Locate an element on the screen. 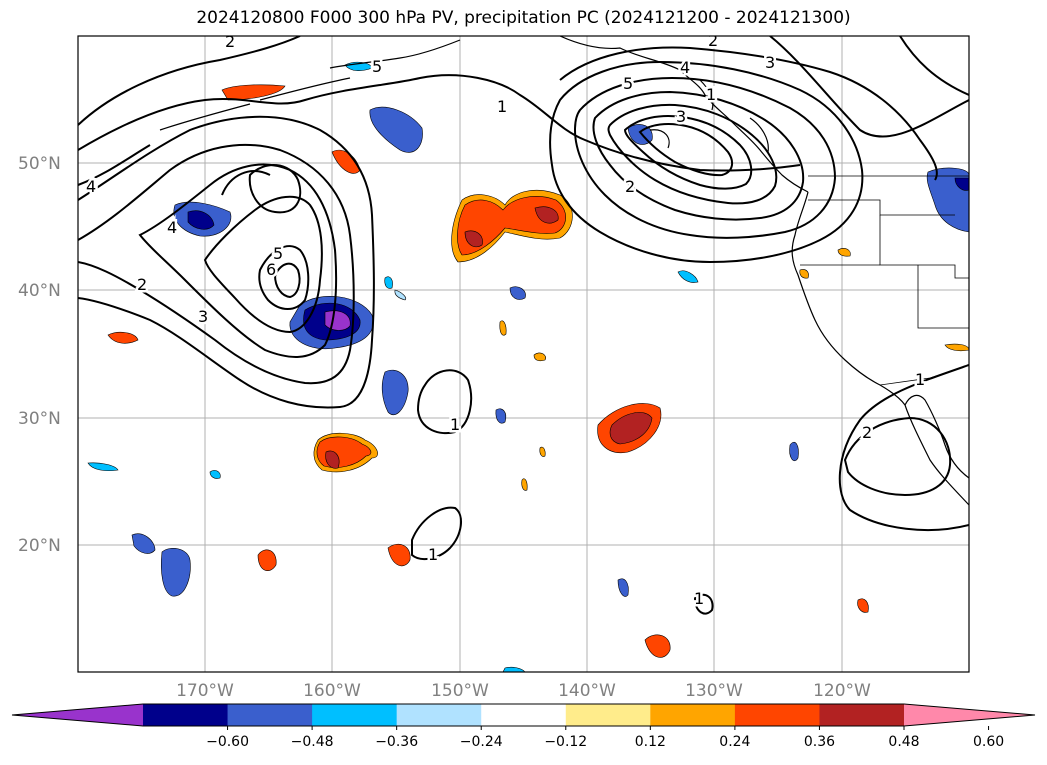 The image size is (1047, 765). lat-label-40n: 40°N is located at coordinates (39, 291).